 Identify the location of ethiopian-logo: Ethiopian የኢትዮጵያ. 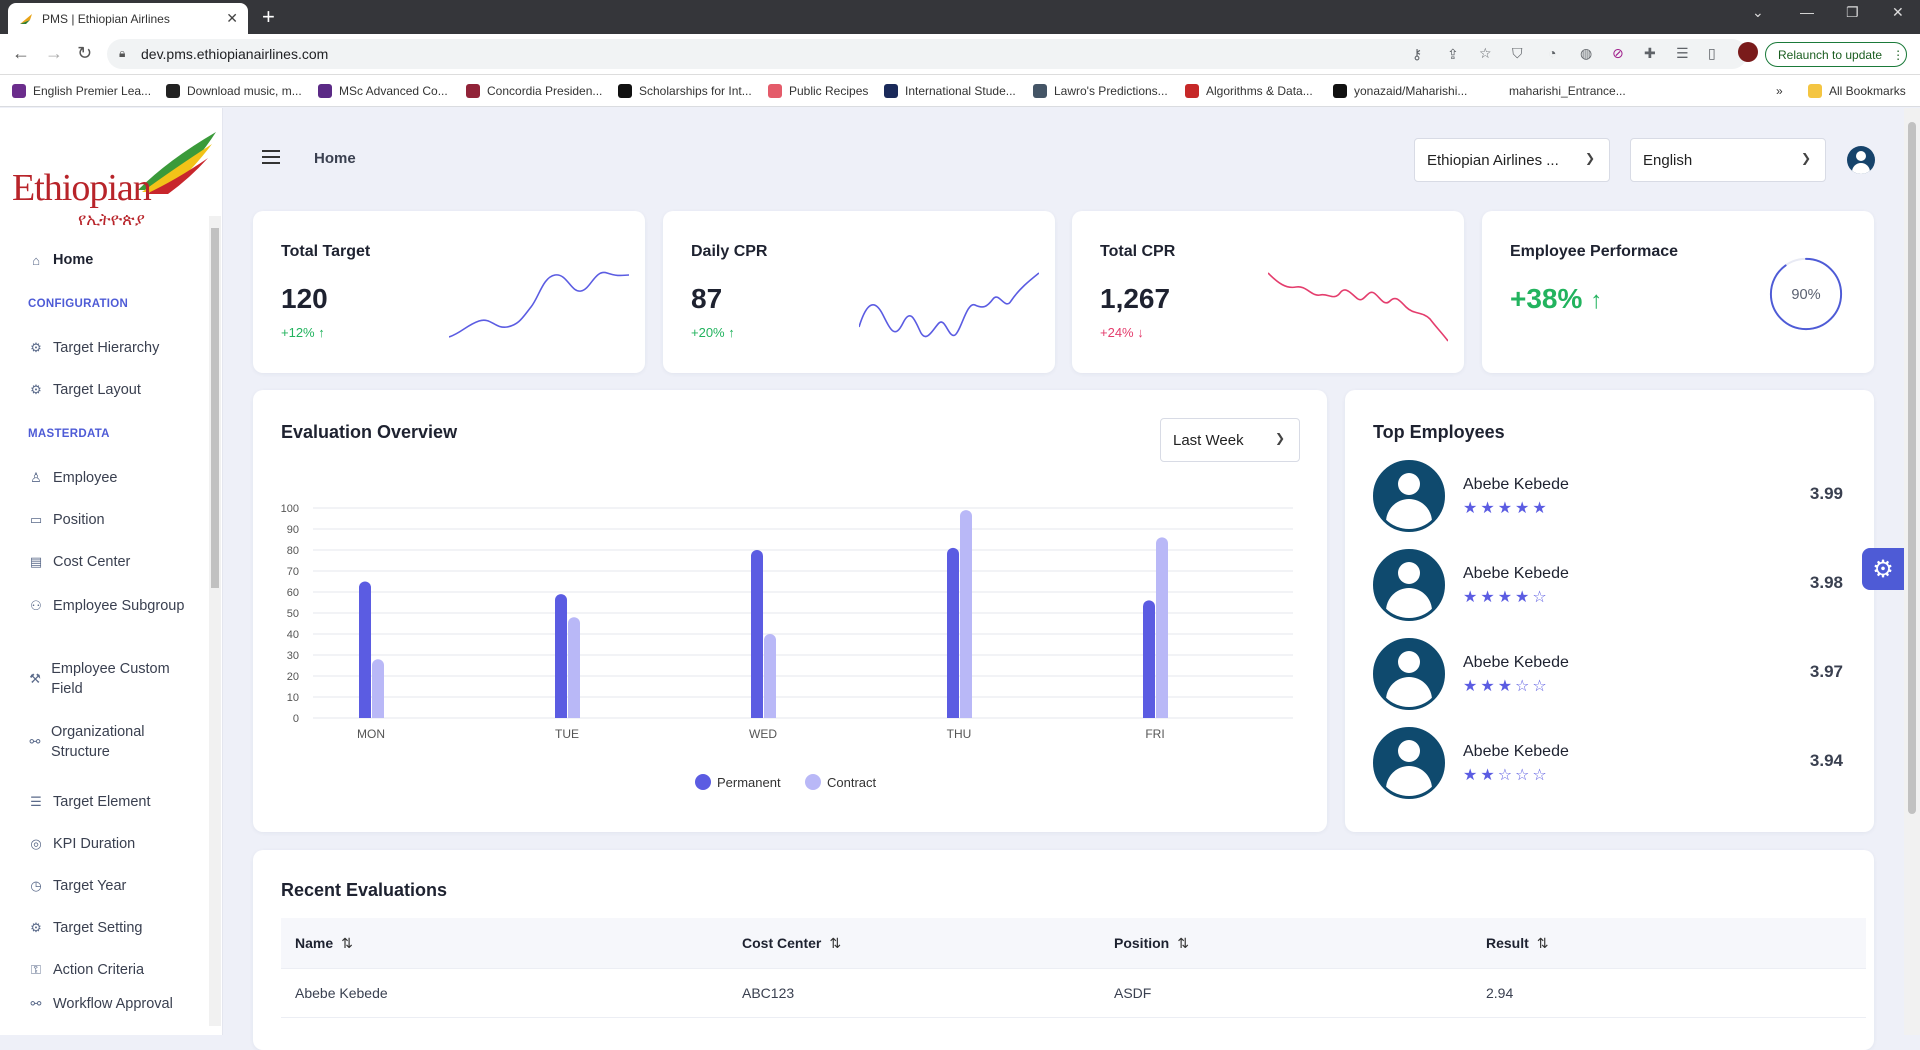
(113, 180).